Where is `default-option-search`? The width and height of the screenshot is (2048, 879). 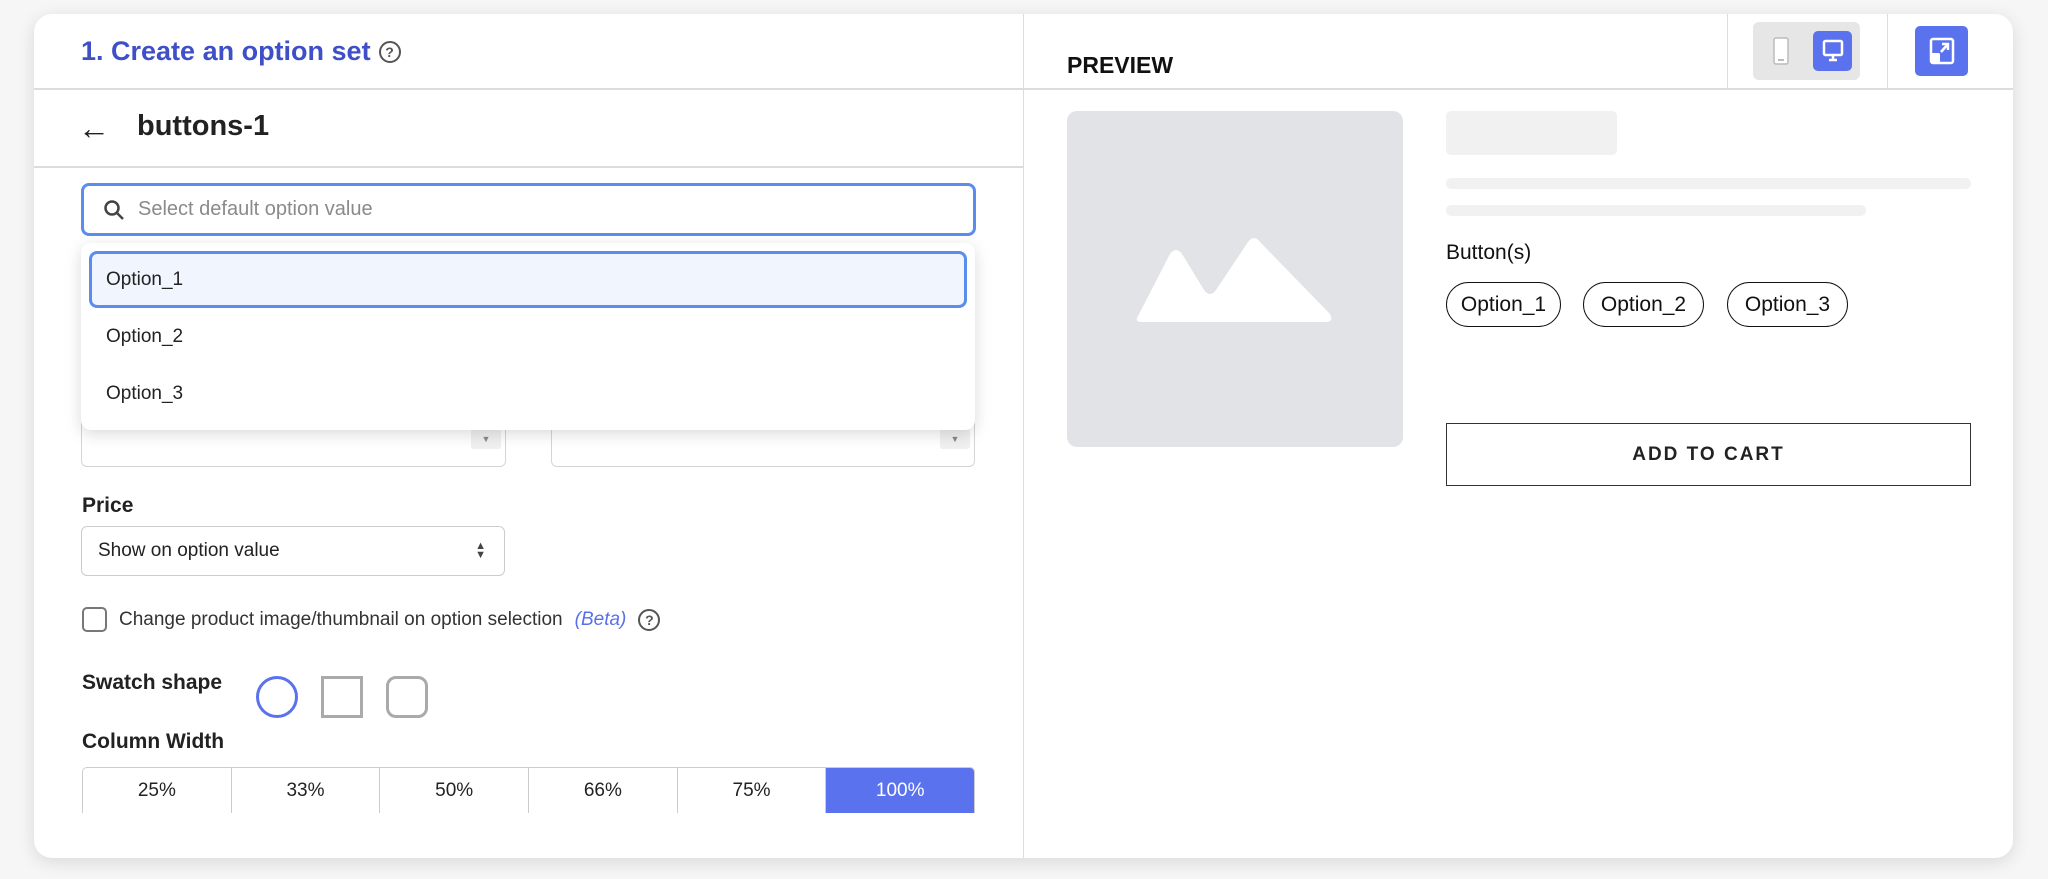 default-option-search is located at coordinates (528, 209).